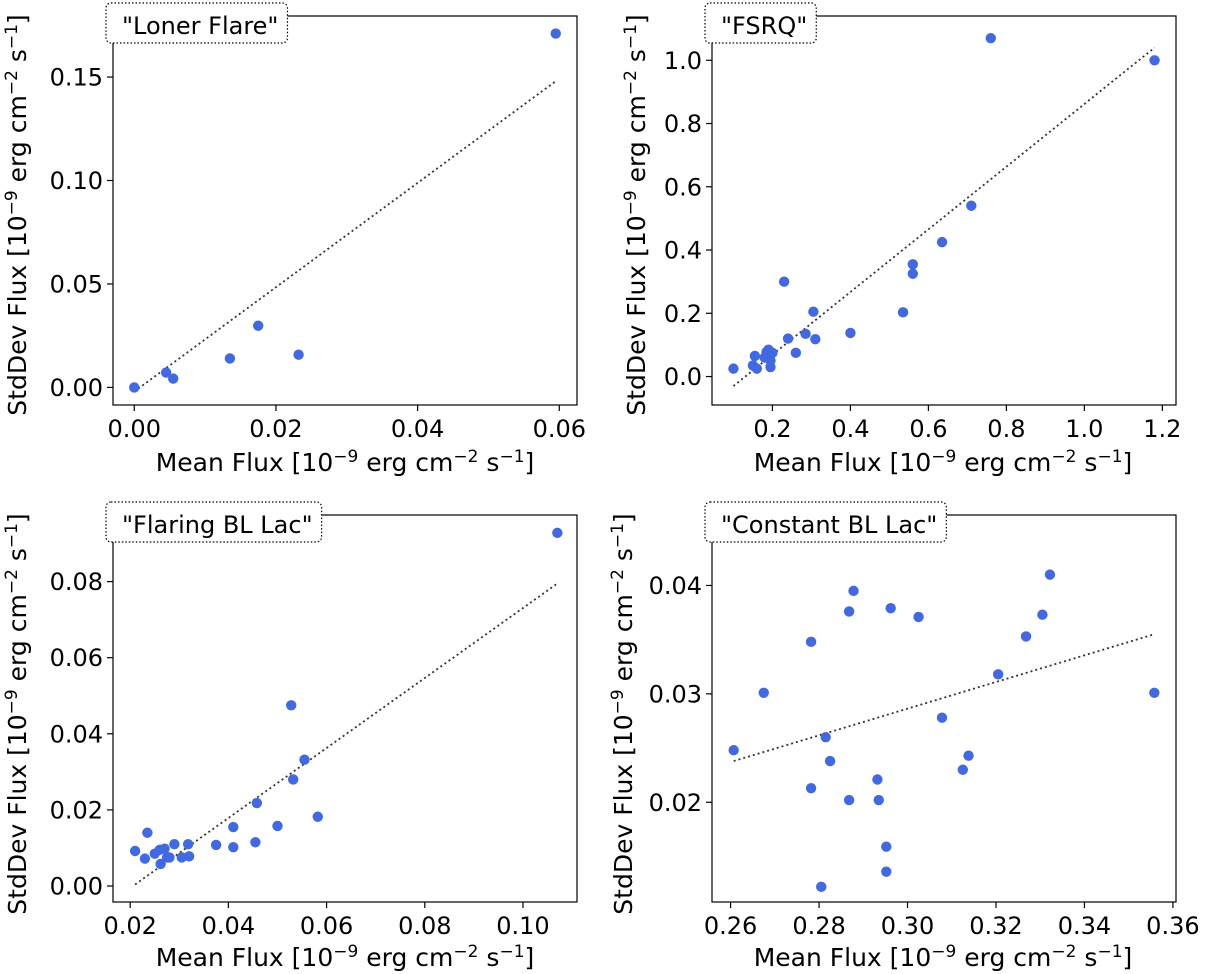  I want to click on panel-title: "Constant BL Lac", so click(829, 525).